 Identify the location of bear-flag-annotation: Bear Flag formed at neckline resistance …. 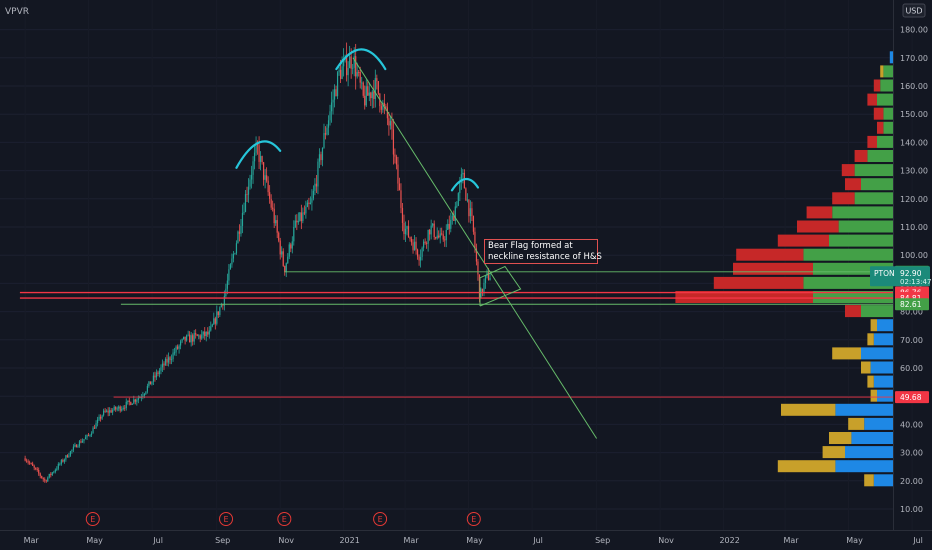
(543, 251).